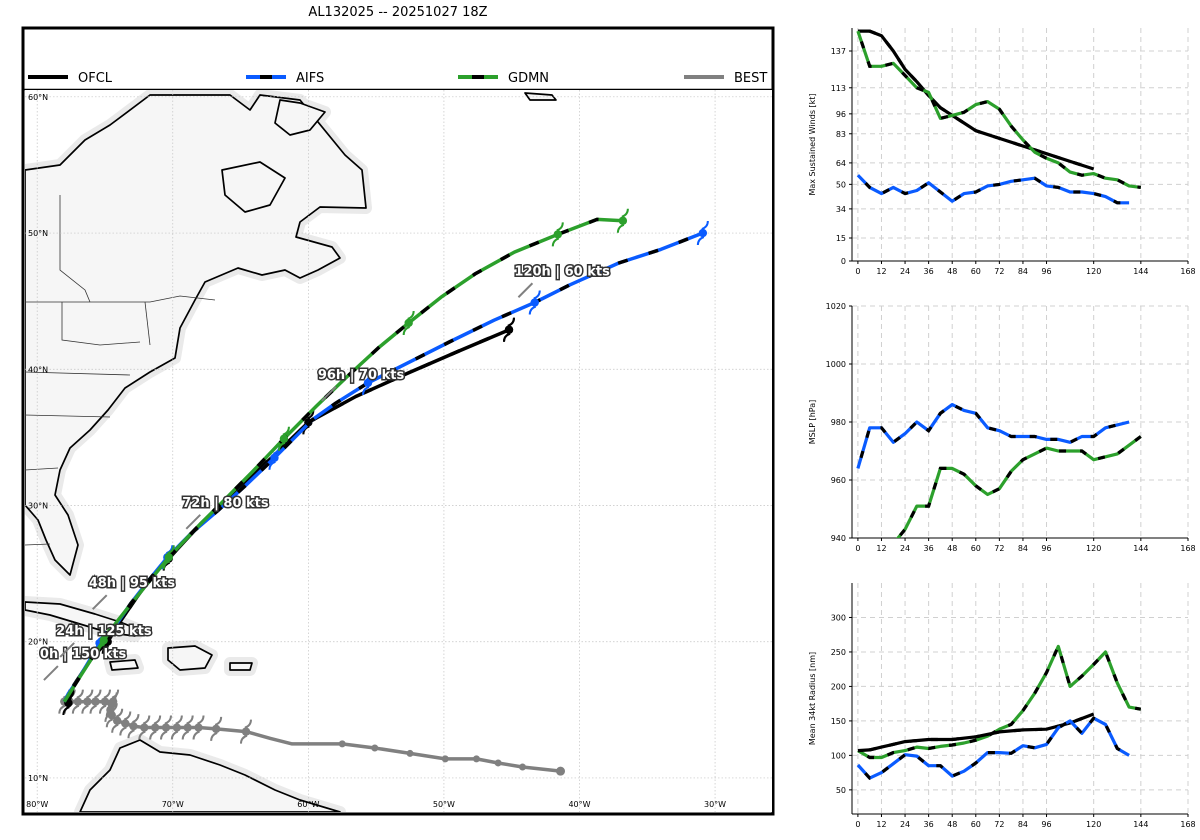 The width and height of the screenshot is (1200, 840). I want to click on x-tick-label: 96, so click(1046, 271).